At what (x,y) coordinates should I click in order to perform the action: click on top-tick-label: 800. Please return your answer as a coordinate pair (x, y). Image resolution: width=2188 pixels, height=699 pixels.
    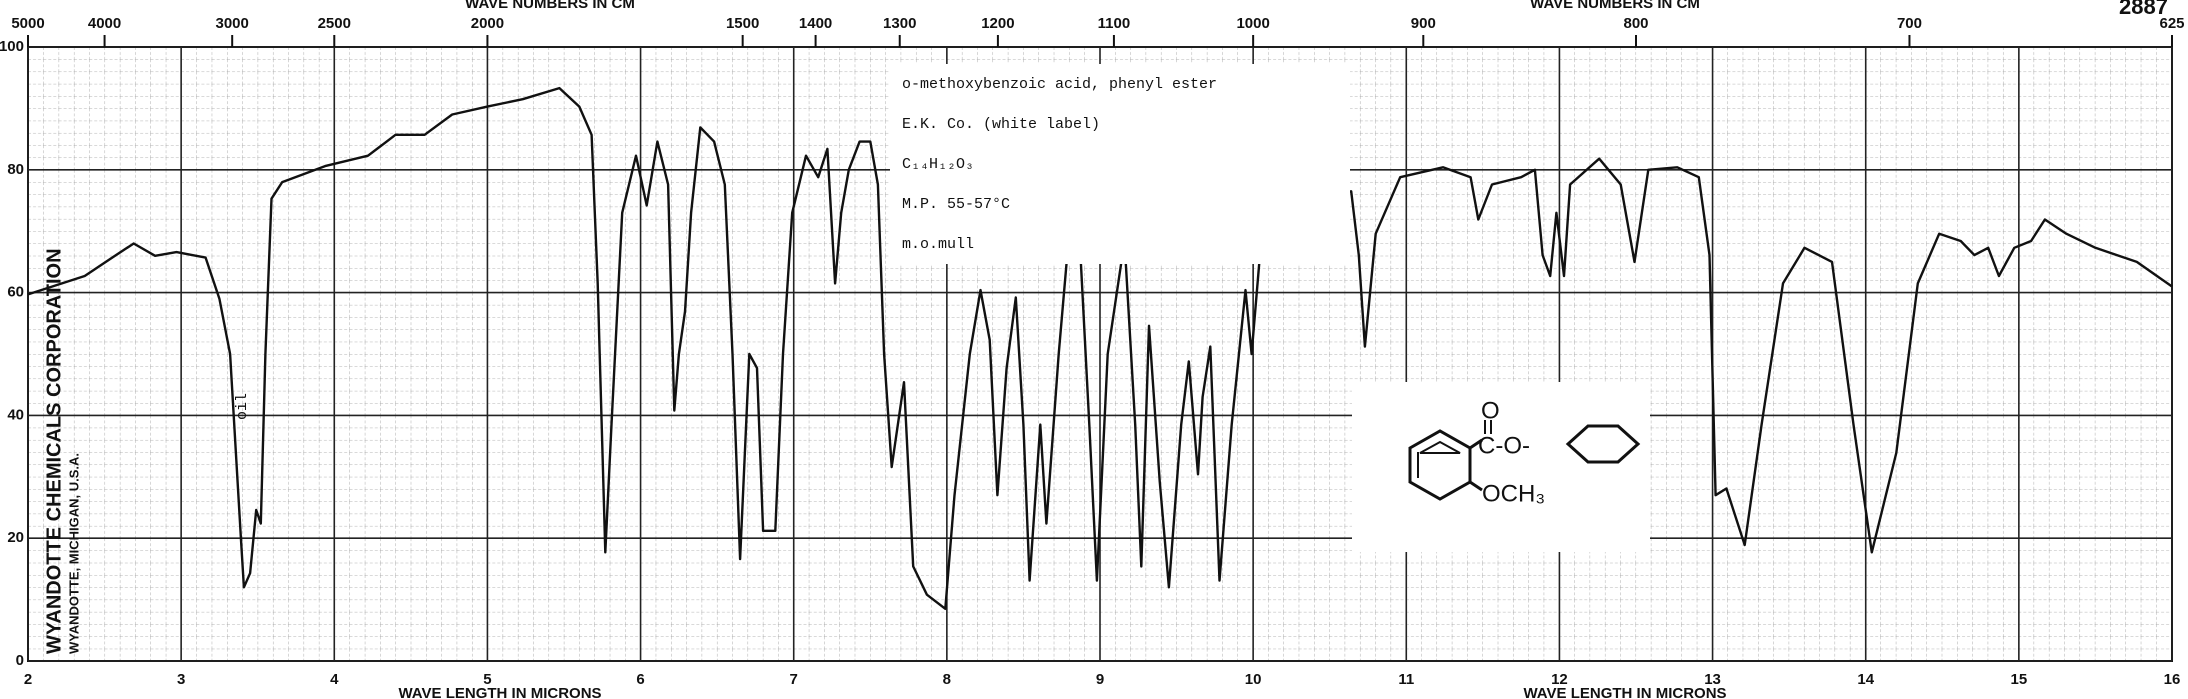
    Looking at the image, I should click on (1635, 23).